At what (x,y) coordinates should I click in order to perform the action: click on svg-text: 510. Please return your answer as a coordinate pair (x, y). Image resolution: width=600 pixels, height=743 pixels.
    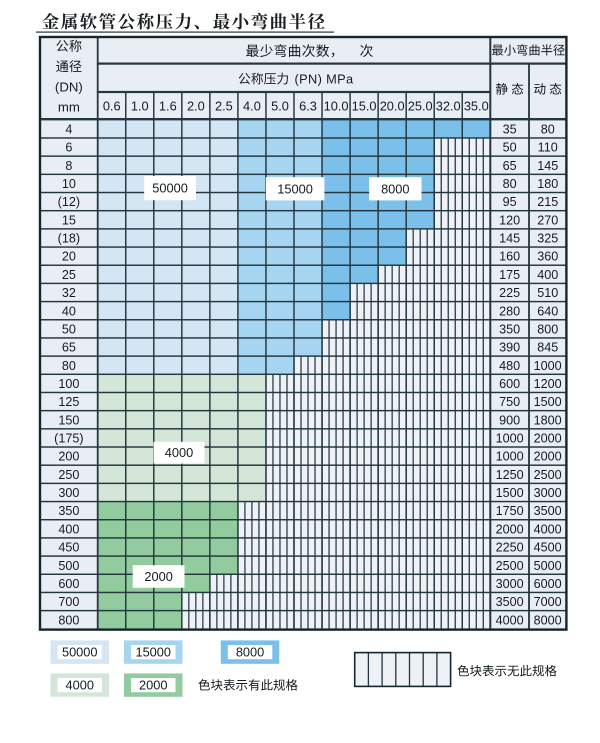
    Looking at the image, I should click on (547, 293).